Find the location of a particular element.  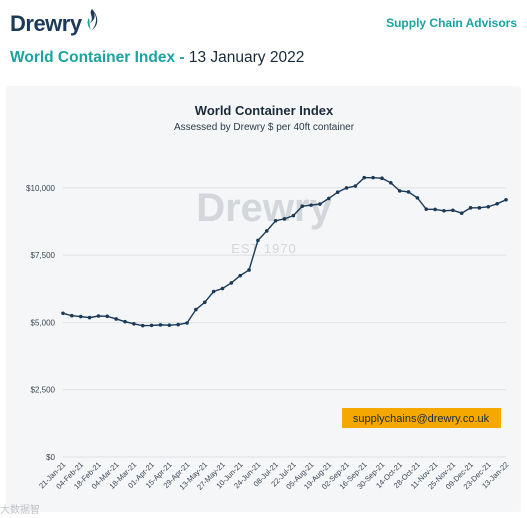

drewry-logo: Drewry is located at coordinates (55, 23).